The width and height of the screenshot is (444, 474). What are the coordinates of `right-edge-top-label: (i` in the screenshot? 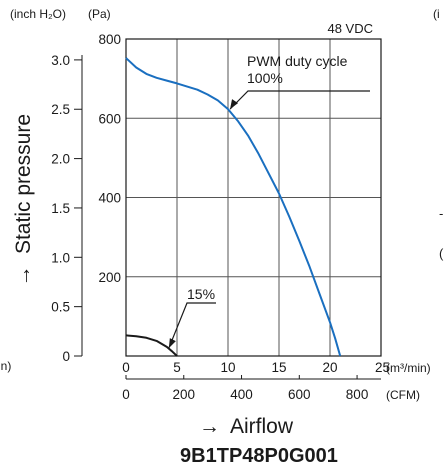 It's located at (436, 14).